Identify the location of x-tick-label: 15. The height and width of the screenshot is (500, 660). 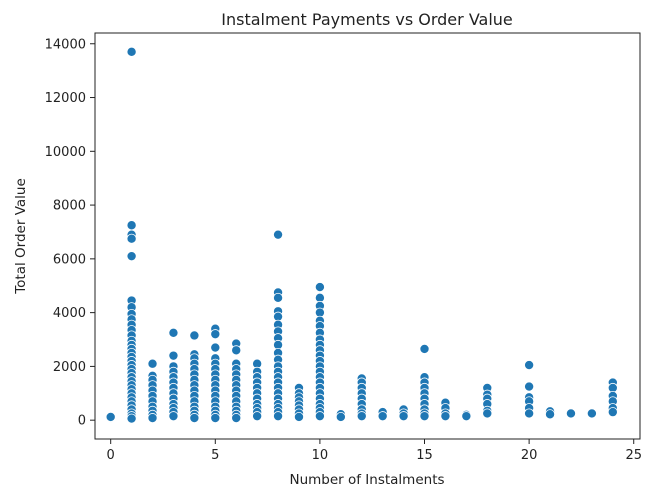
(424, 455).